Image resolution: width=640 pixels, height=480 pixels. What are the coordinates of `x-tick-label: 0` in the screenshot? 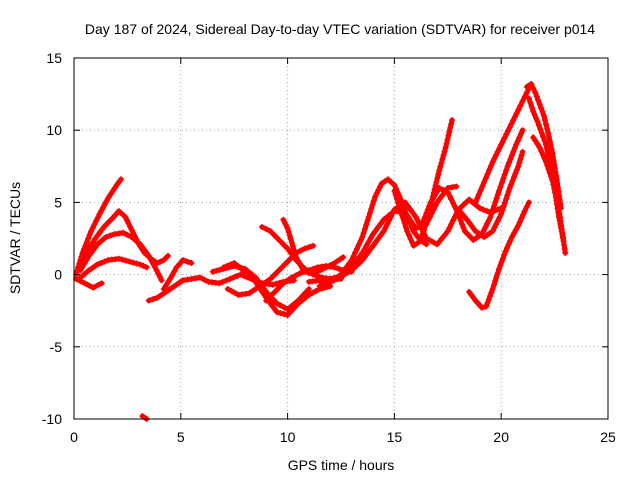 It's located at (74, 437).